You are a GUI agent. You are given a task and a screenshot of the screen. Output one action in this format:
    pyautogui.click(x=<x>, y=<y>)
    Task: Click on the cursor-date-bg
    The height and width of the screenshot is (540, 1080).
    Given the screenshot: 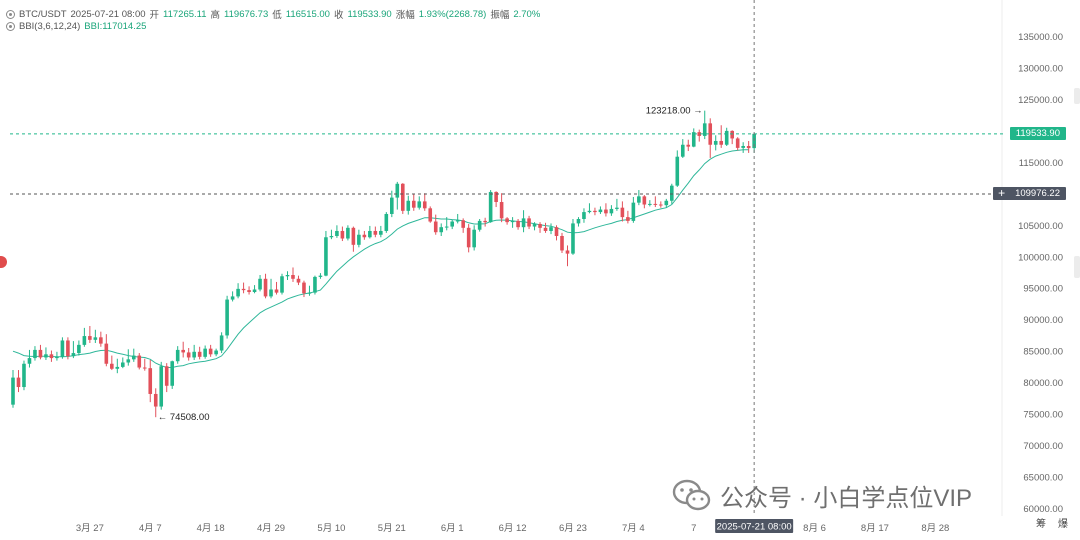 What is the action you would take?
    pyautogui.click(x=754, y=526)
    